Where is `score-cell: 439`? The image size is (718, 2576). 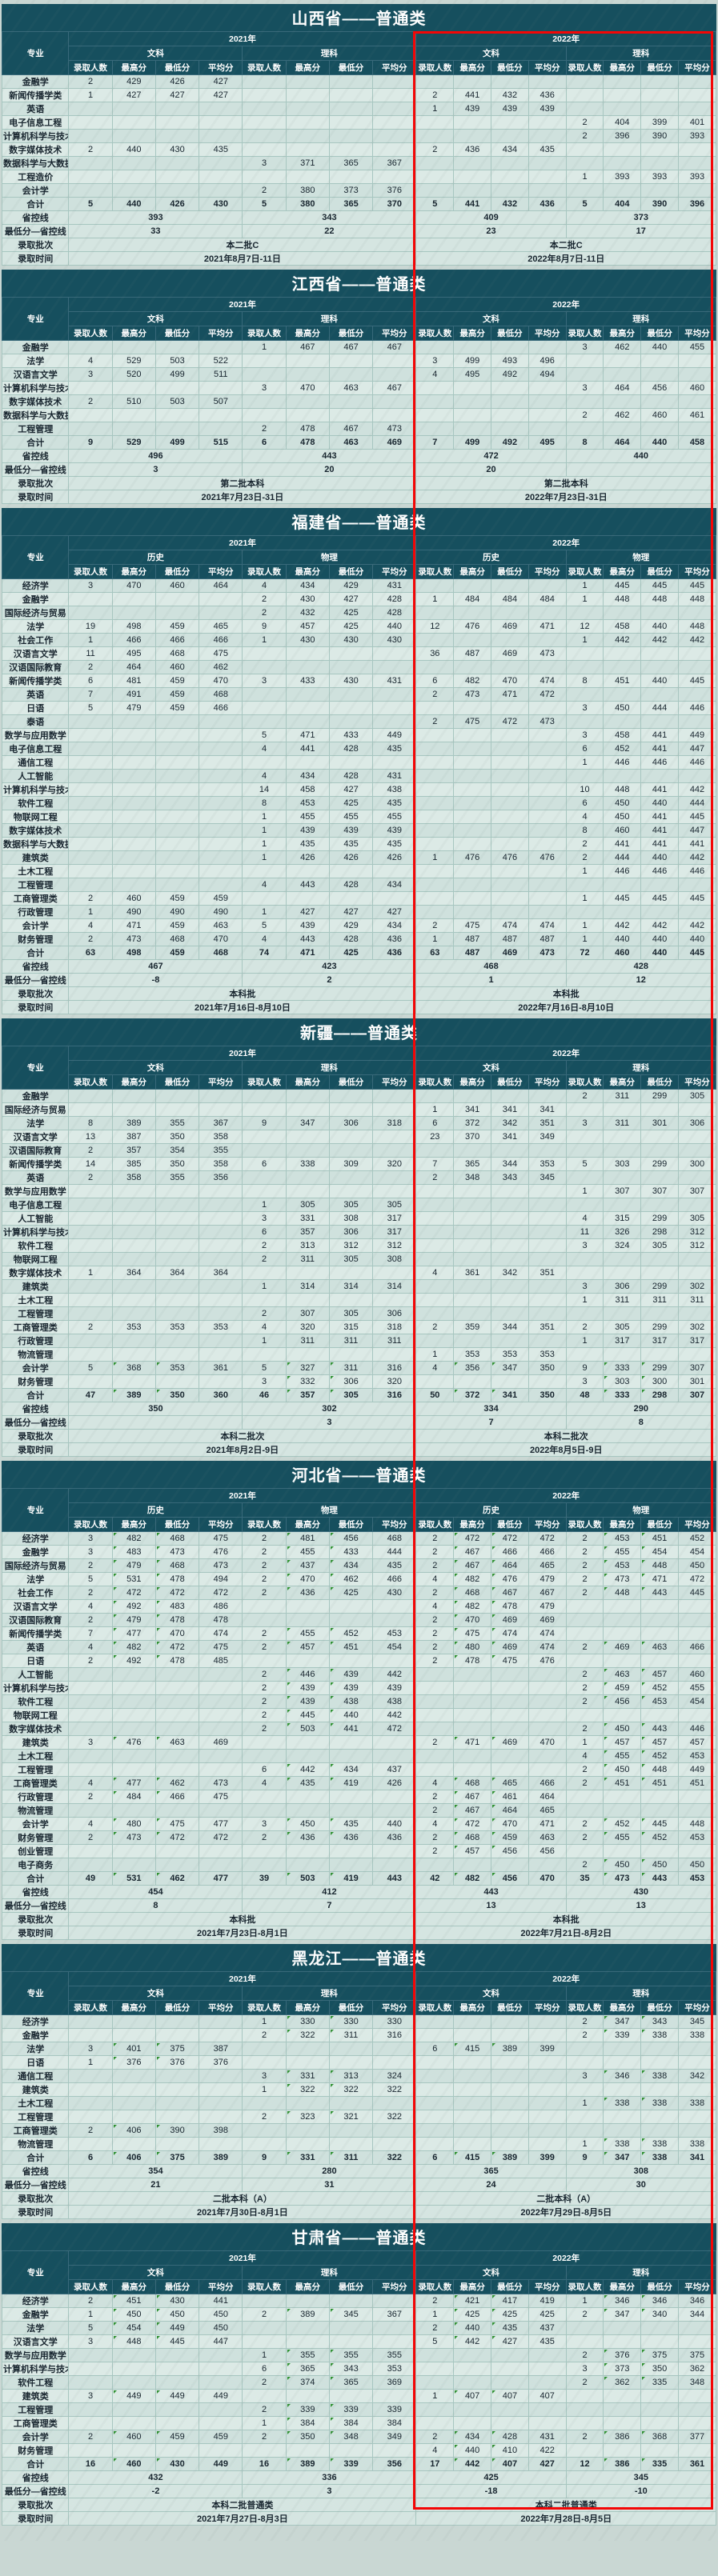
score-cell: 439 is located at coordinates (510, 109).